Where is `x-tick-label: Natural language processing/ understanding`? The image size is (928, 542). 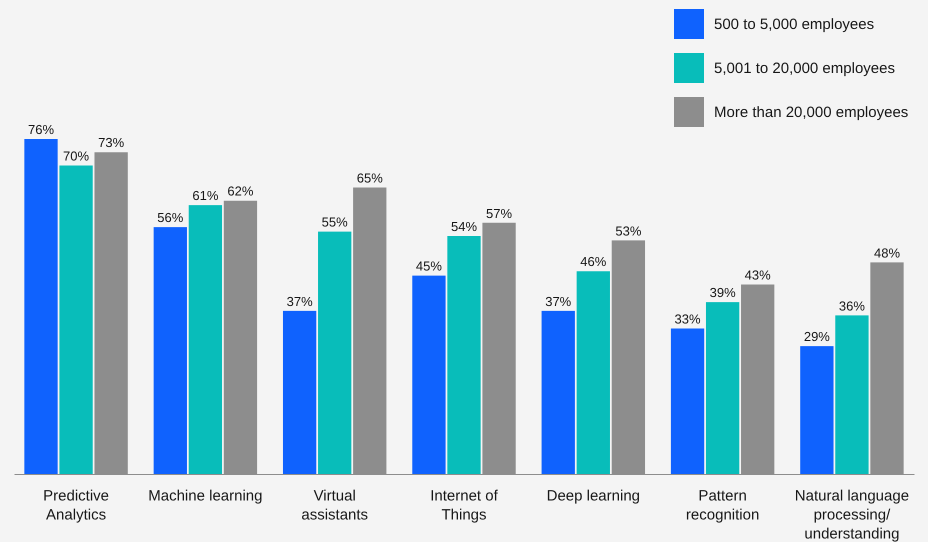
x-tick-label: Natural language processing/ understanding is located at coordinates (852, 515).